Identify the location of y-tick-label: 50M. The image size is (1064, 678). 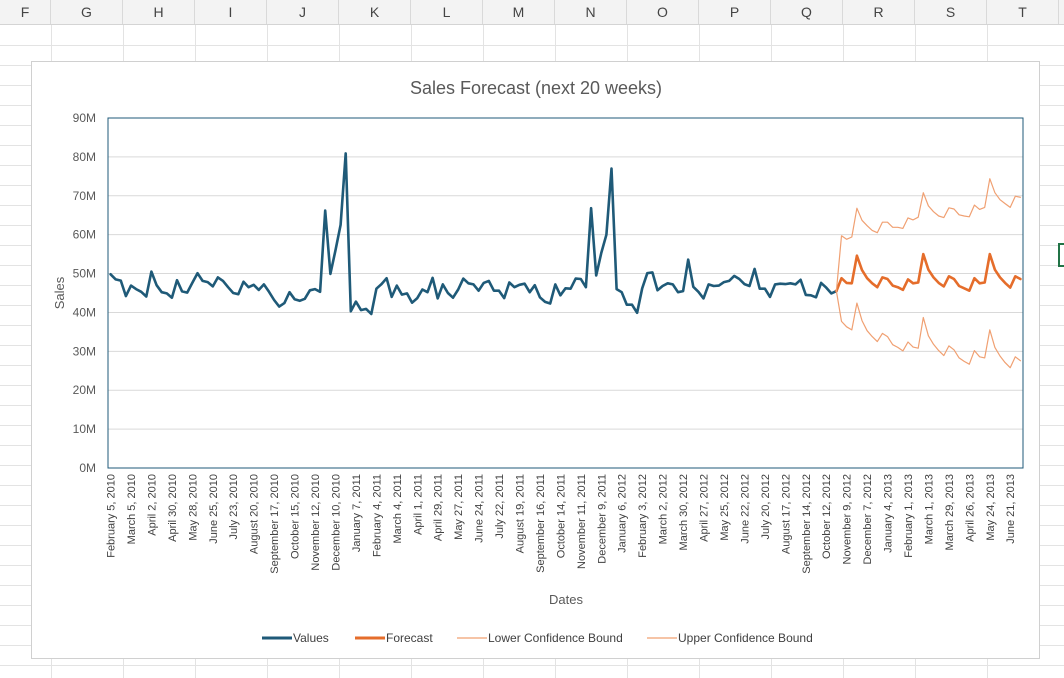
(84, 274).